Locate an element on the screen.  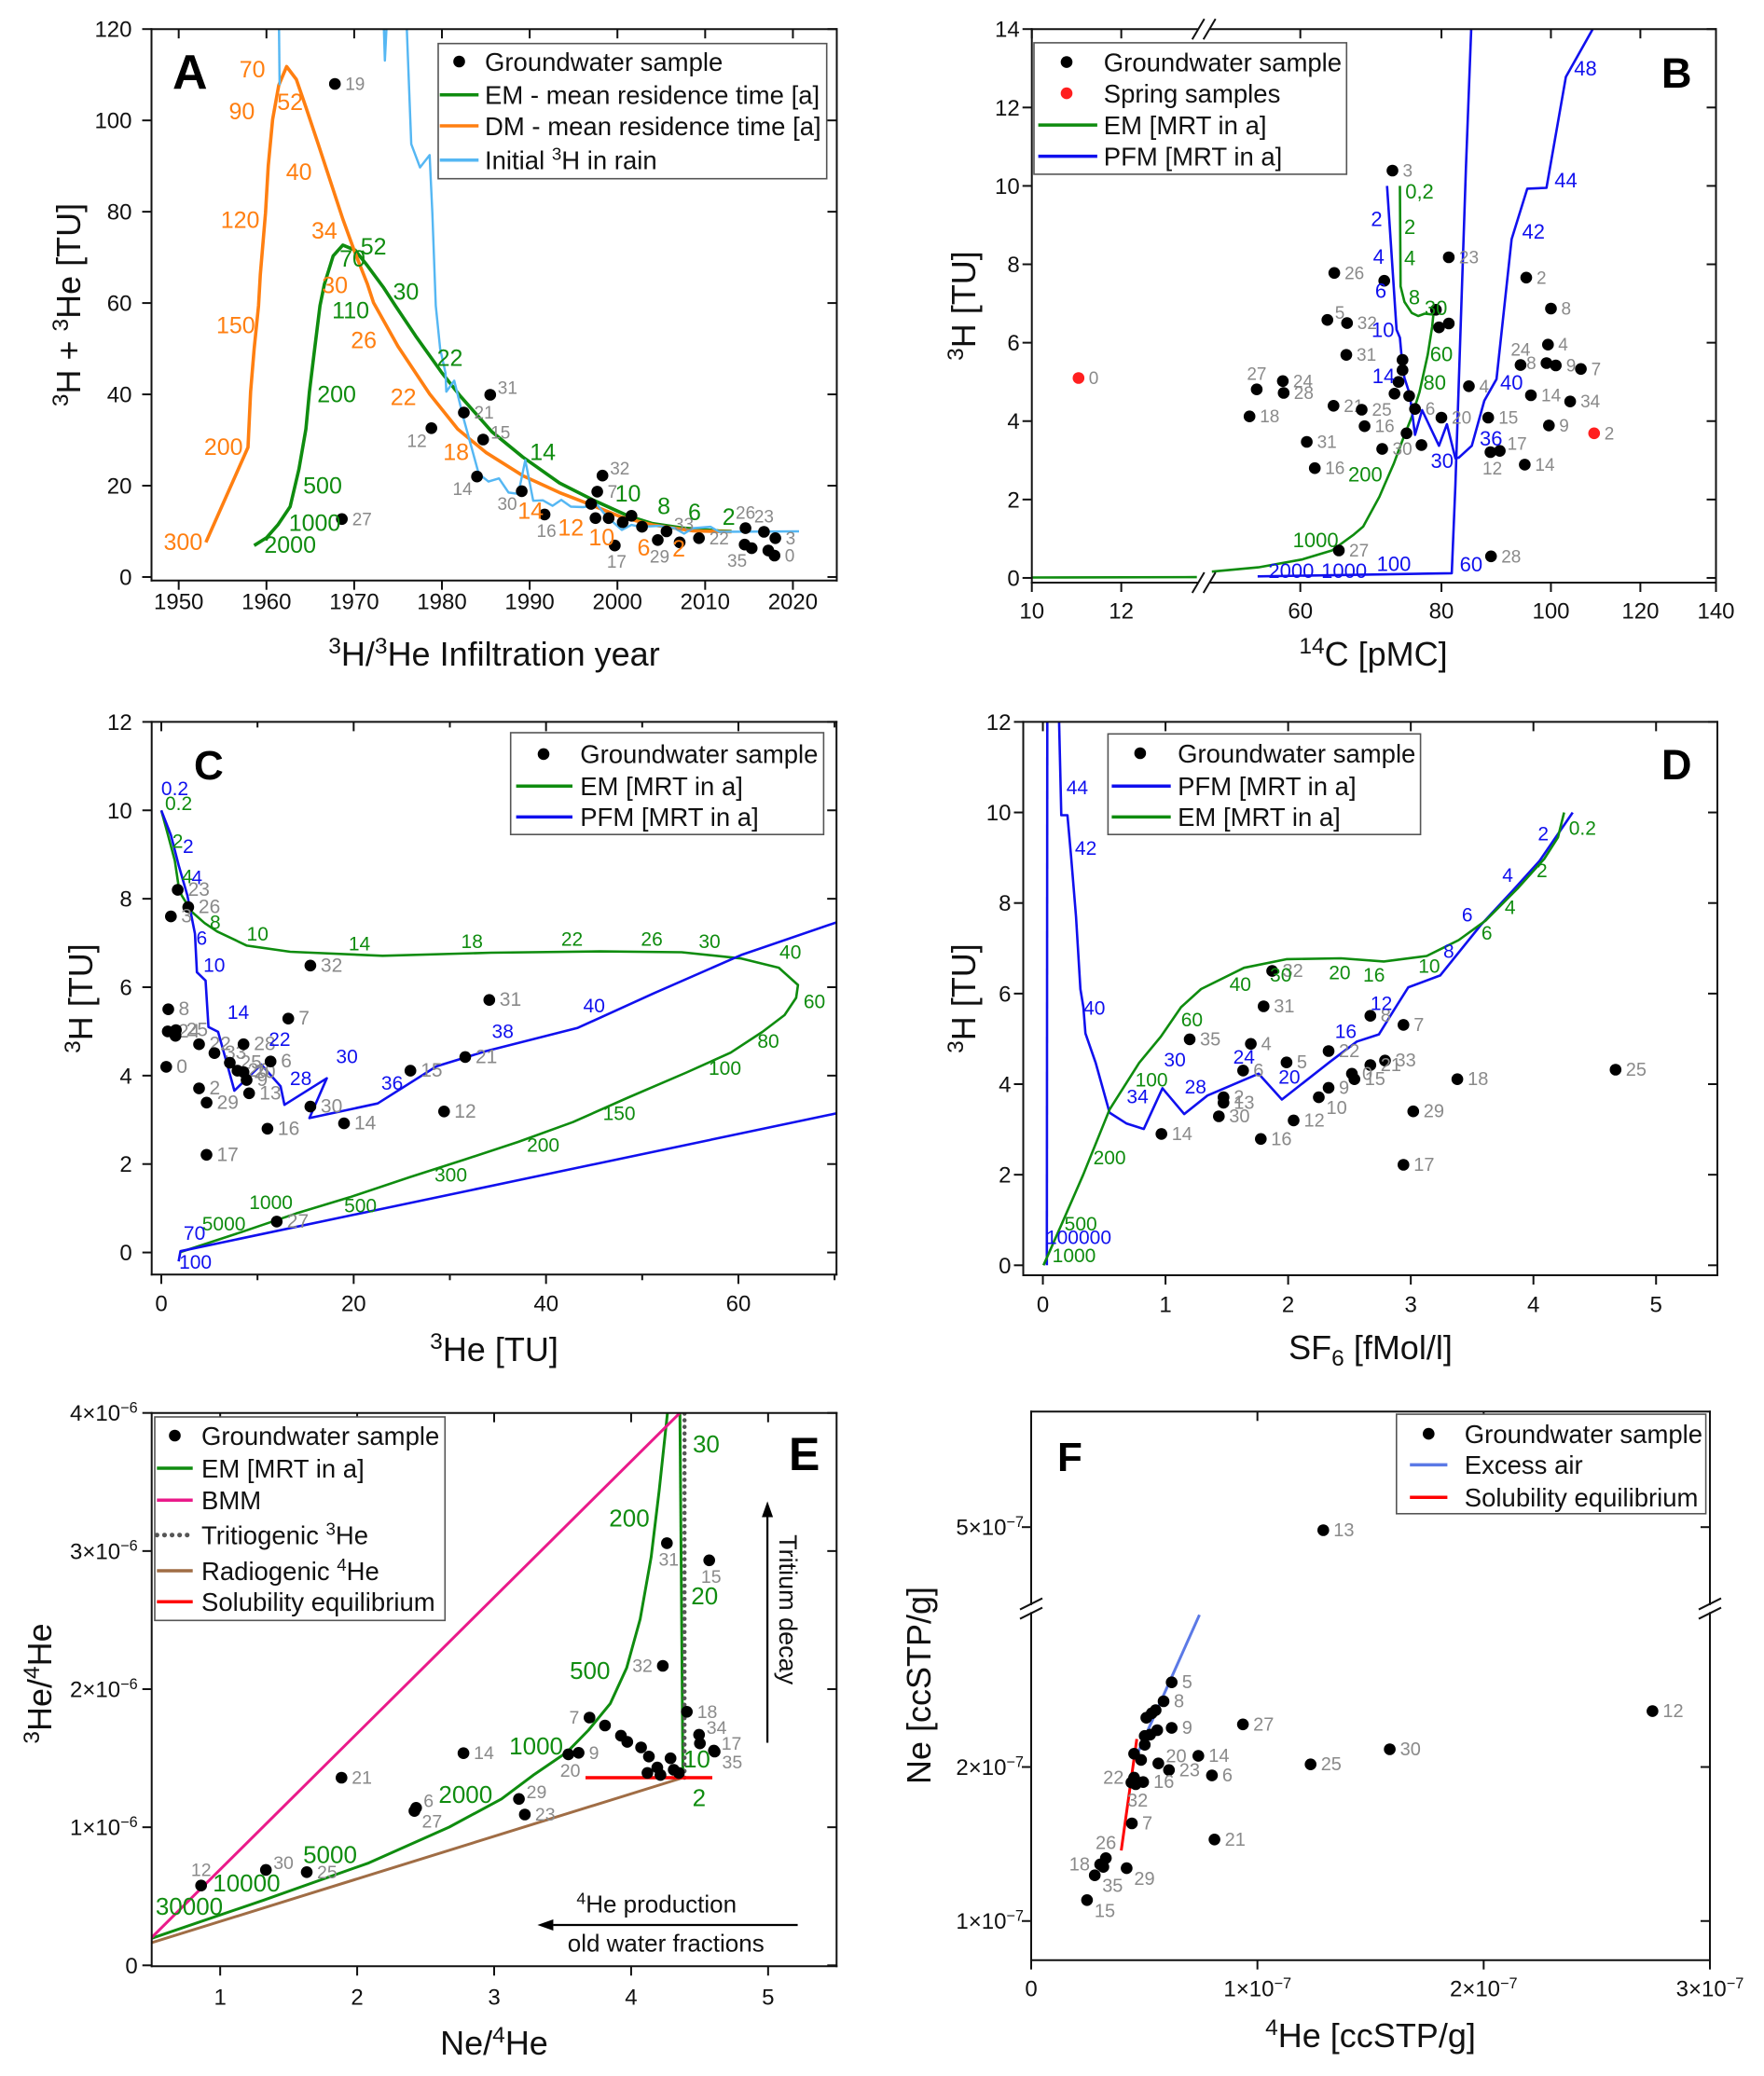
curve-label: 2 is located at coordinates (1542, 871).